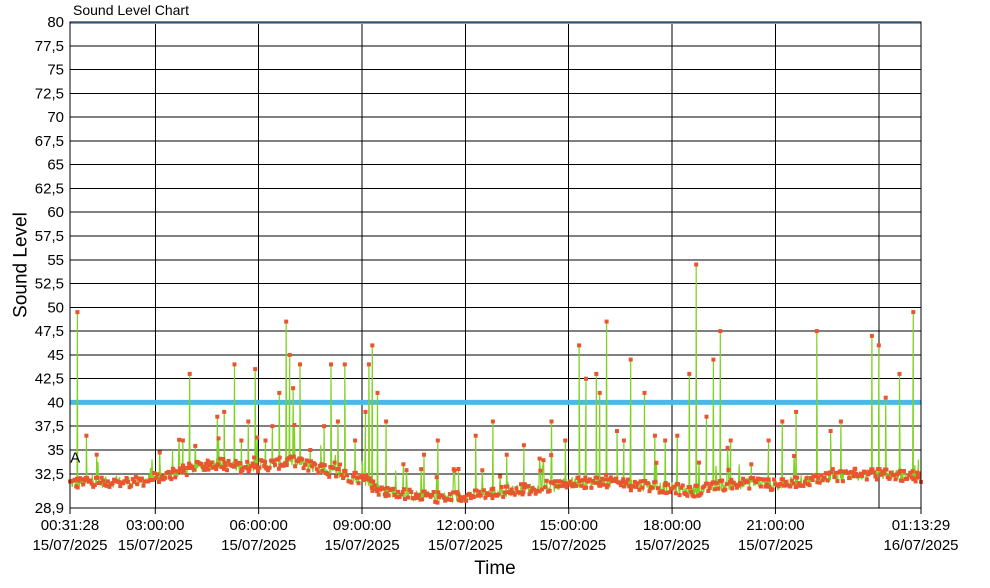 The height and width of the screenshot is (588, 990). I want to click on x-tick-date: 15/07/2025, so click(361, 545).